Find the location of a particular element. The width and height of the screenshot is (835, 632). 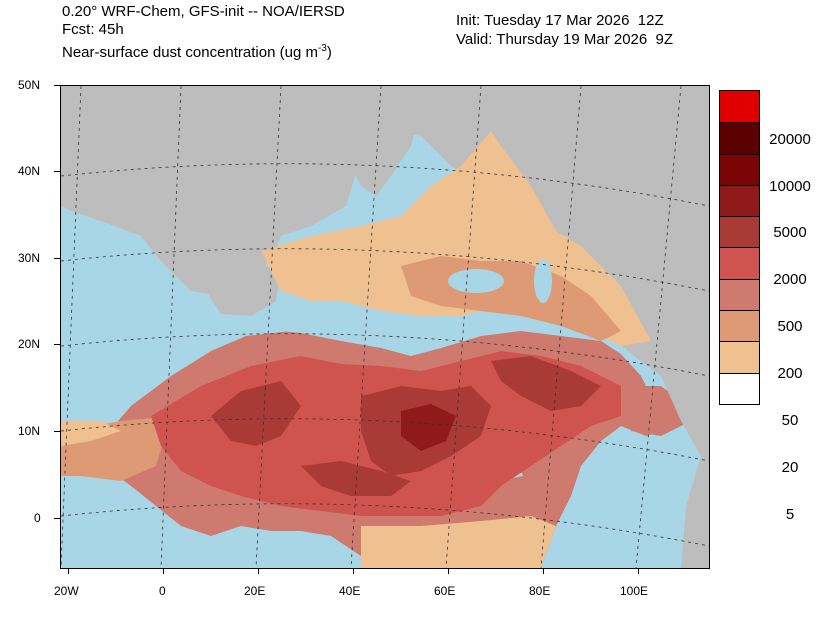

dust-core-2000 is located at coordinates (428, 427).